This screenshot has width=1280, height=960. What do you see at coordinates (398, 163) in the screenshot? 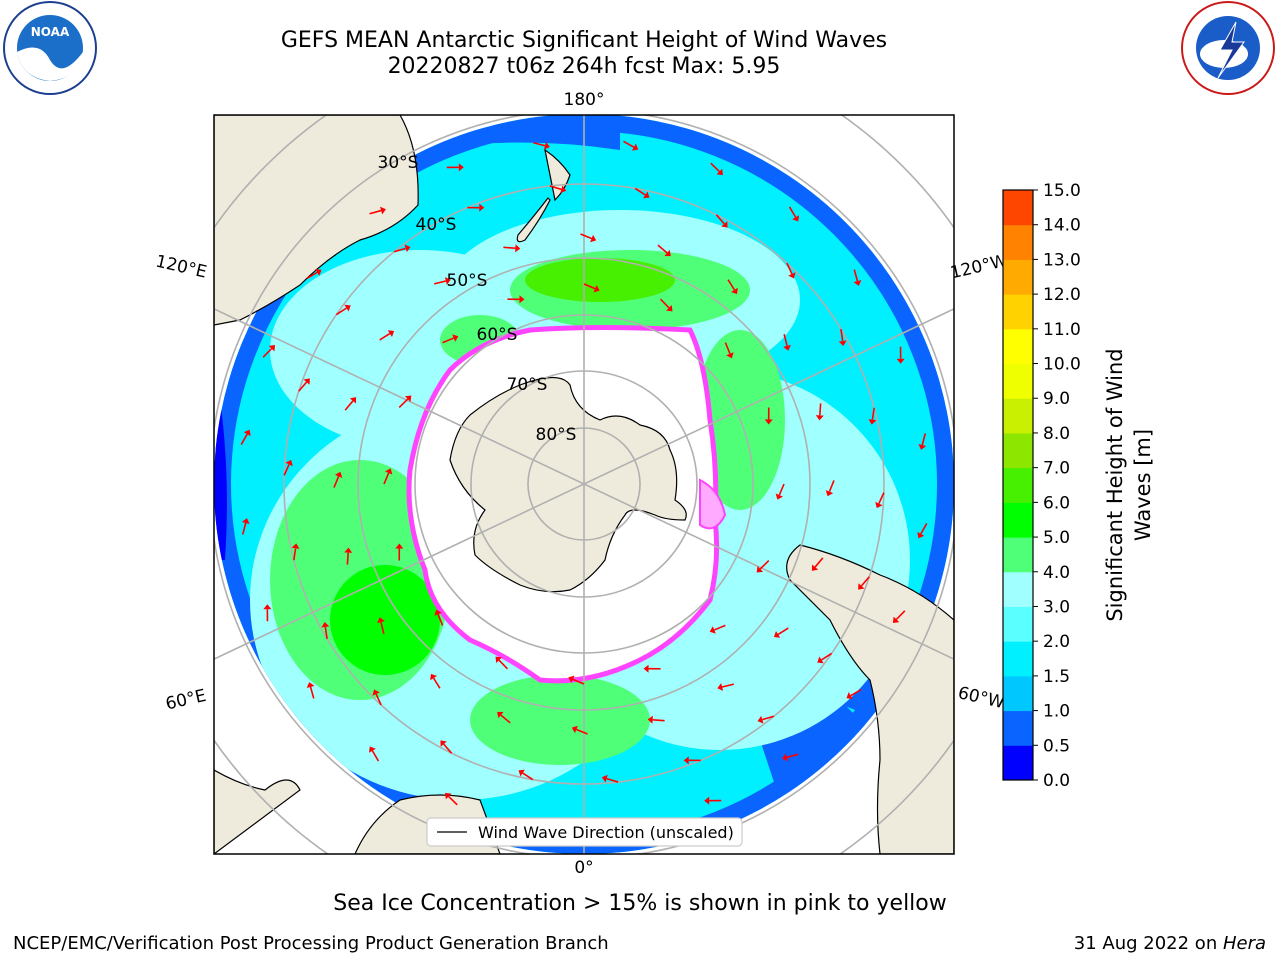
I see `lat-label-30s: 30°S` at bounding box center [398, 163].